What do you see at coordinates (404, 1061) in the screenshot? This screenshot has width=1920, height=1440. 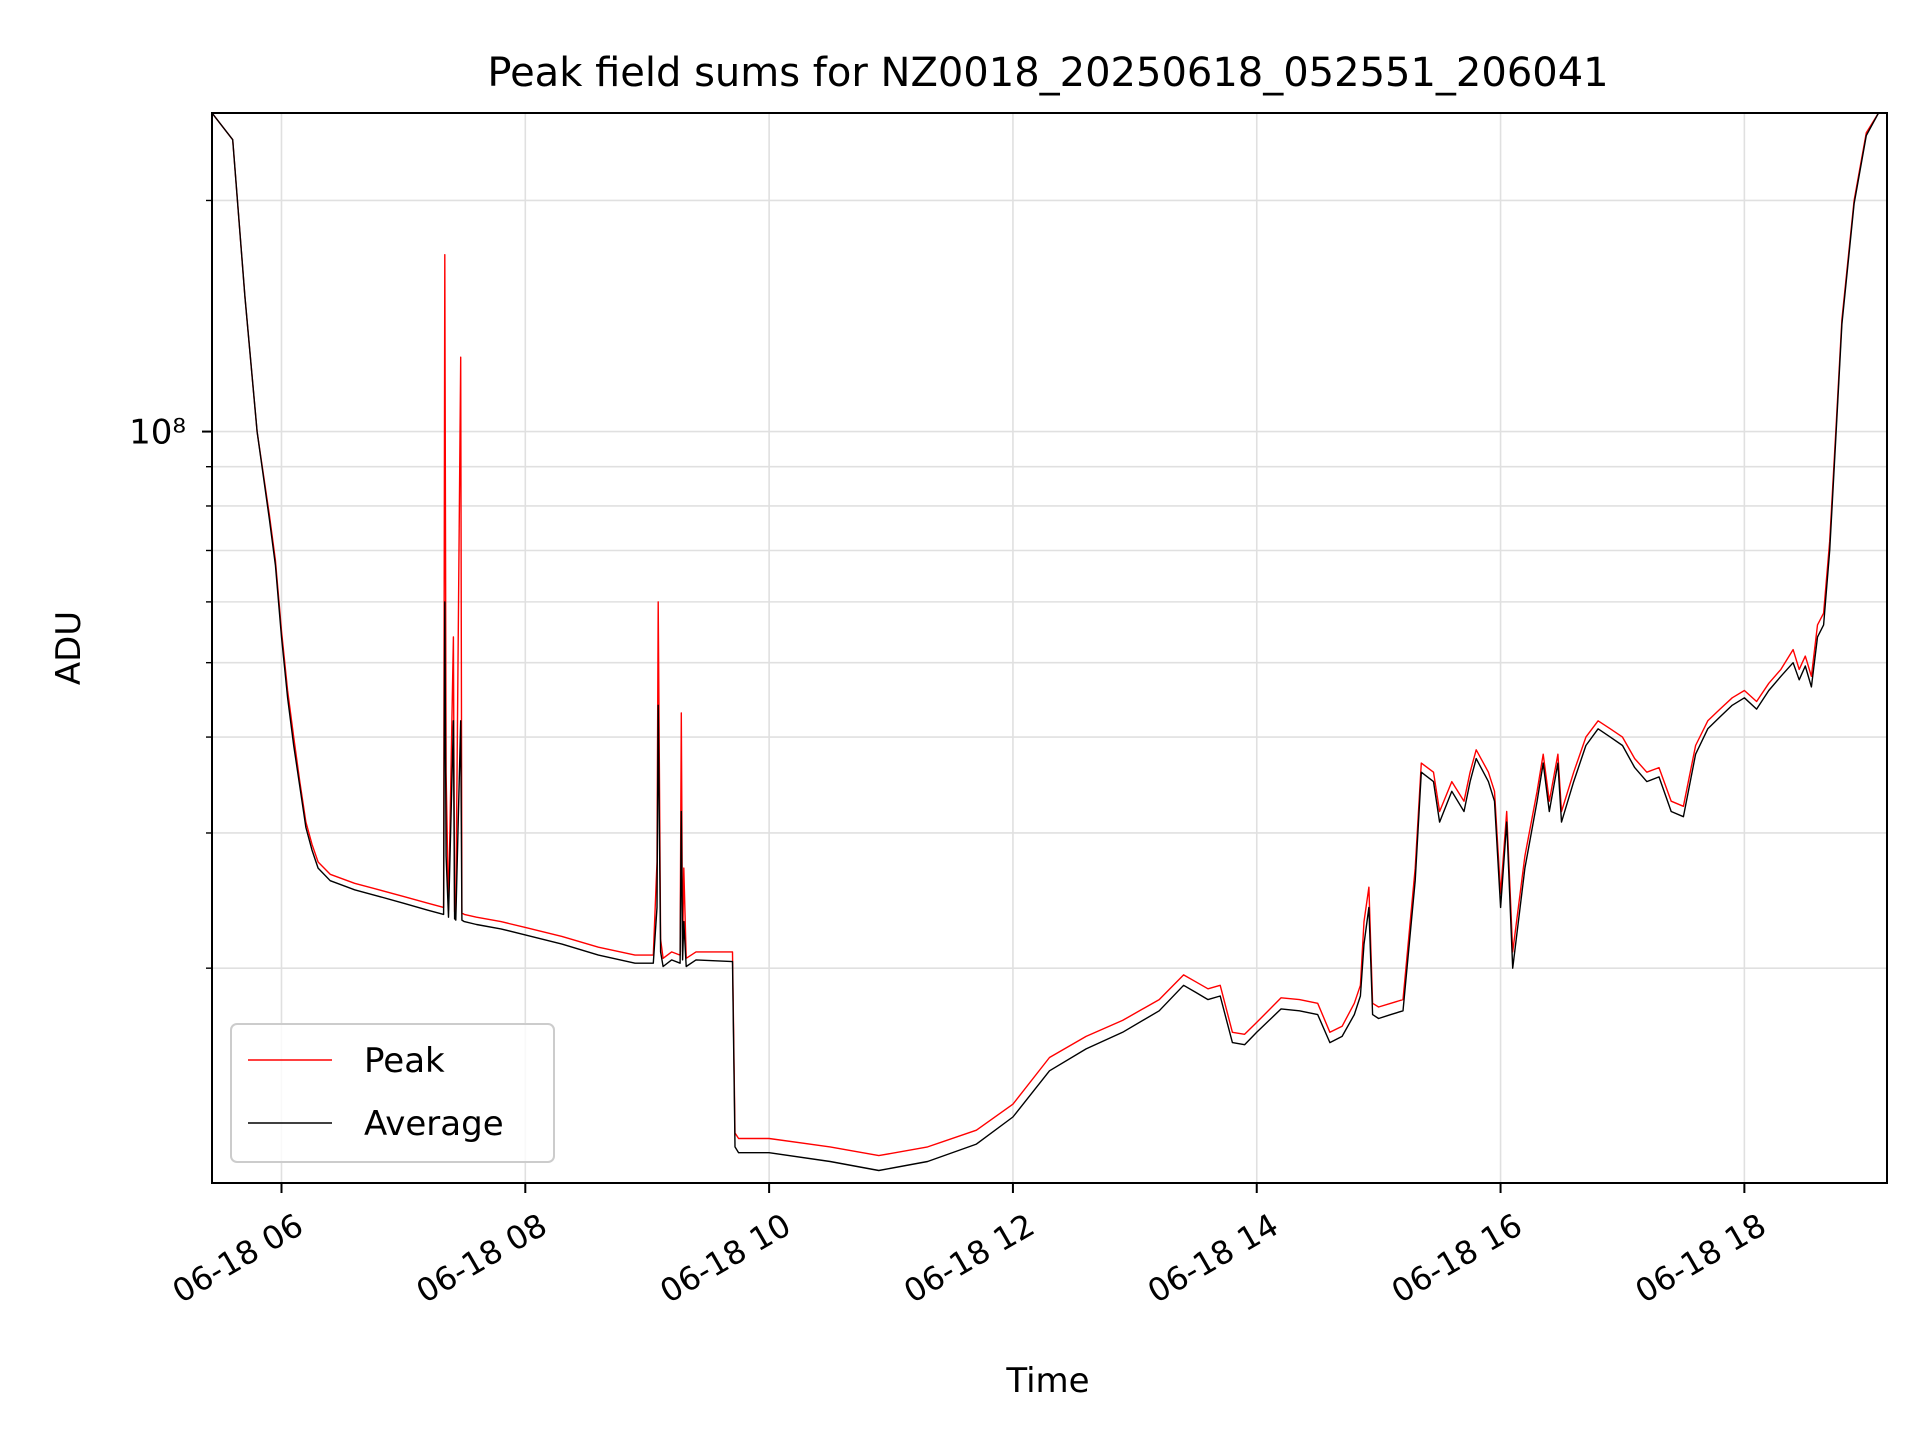 I see `legend-label-peak: Peak` at bounding box center [404, 1061].